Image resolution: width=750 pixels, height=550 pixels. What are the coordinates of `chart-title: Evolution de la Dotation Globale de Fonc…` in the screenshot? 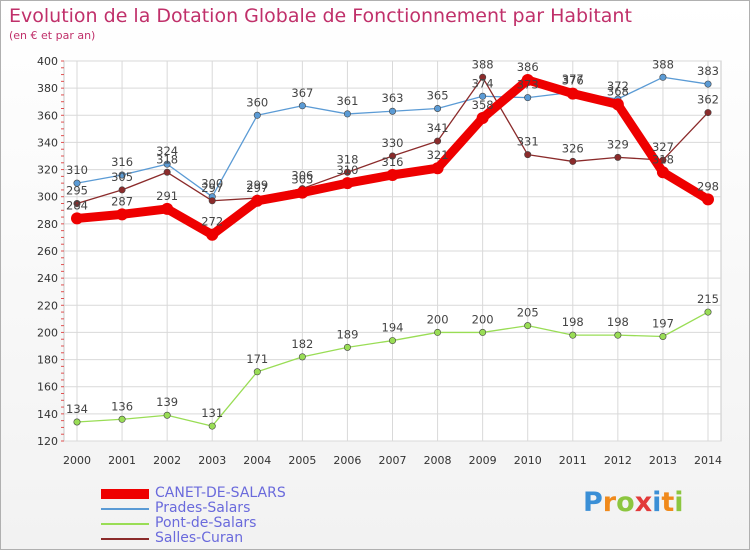 It's located at (320, 16).